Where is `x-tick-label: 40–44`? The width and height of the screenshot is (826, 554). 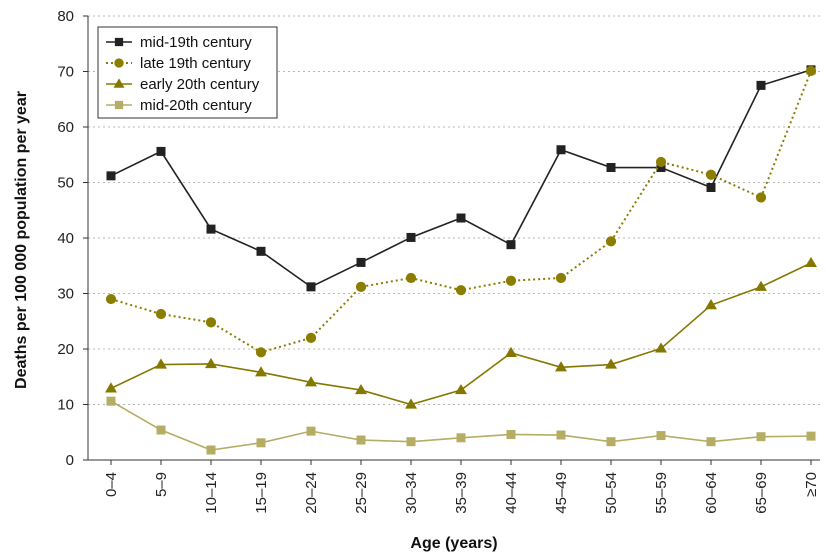 x-tick-label: 40–44 is located at coordinates (511, 493).